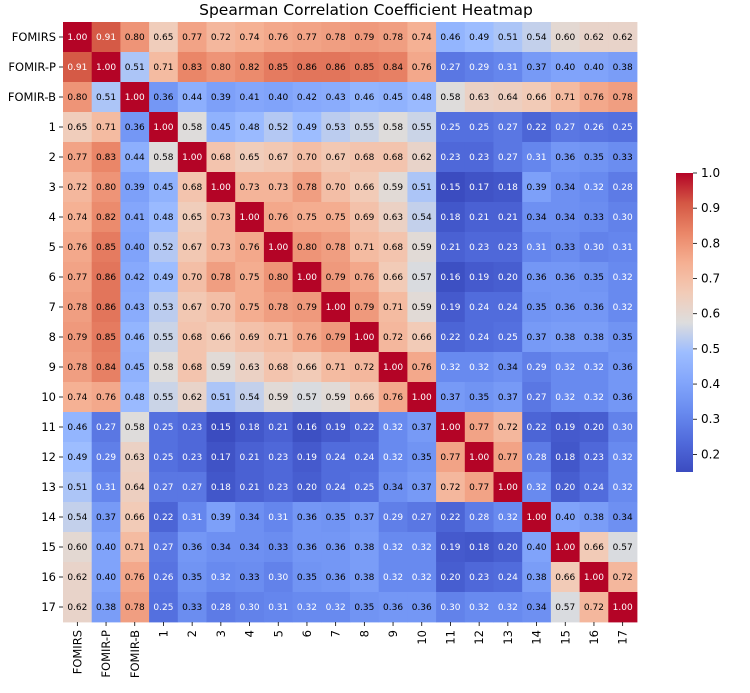 This screenshot has width=750, height=693. What do you see at coordinates (393, 188) in the screenshot?
I see `cell-value-label: 0.59` at bounding box center [393, 188].